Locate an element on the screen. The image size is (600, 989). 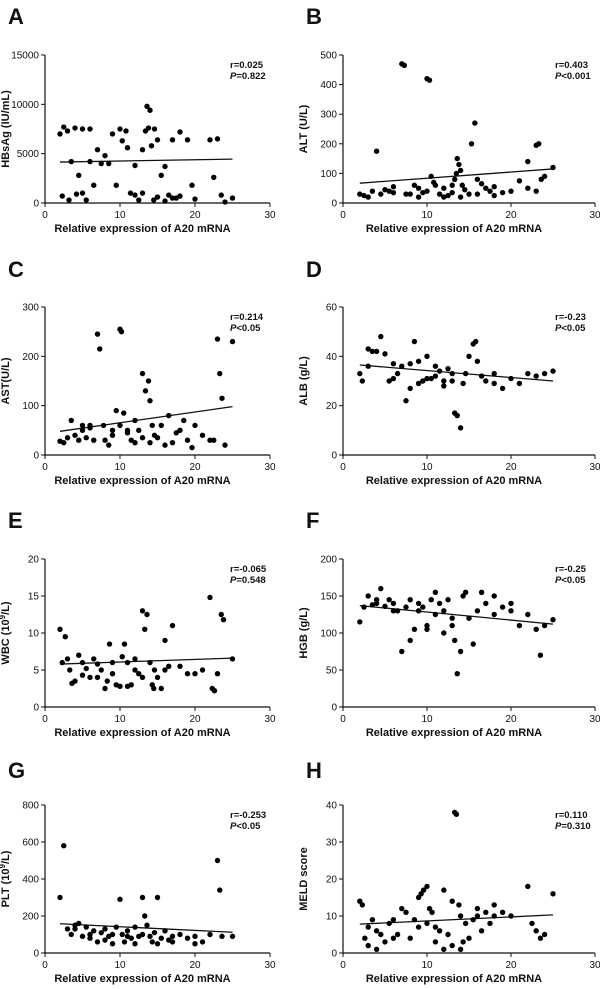
panel-letter: G is located at coordinates (16, 770).